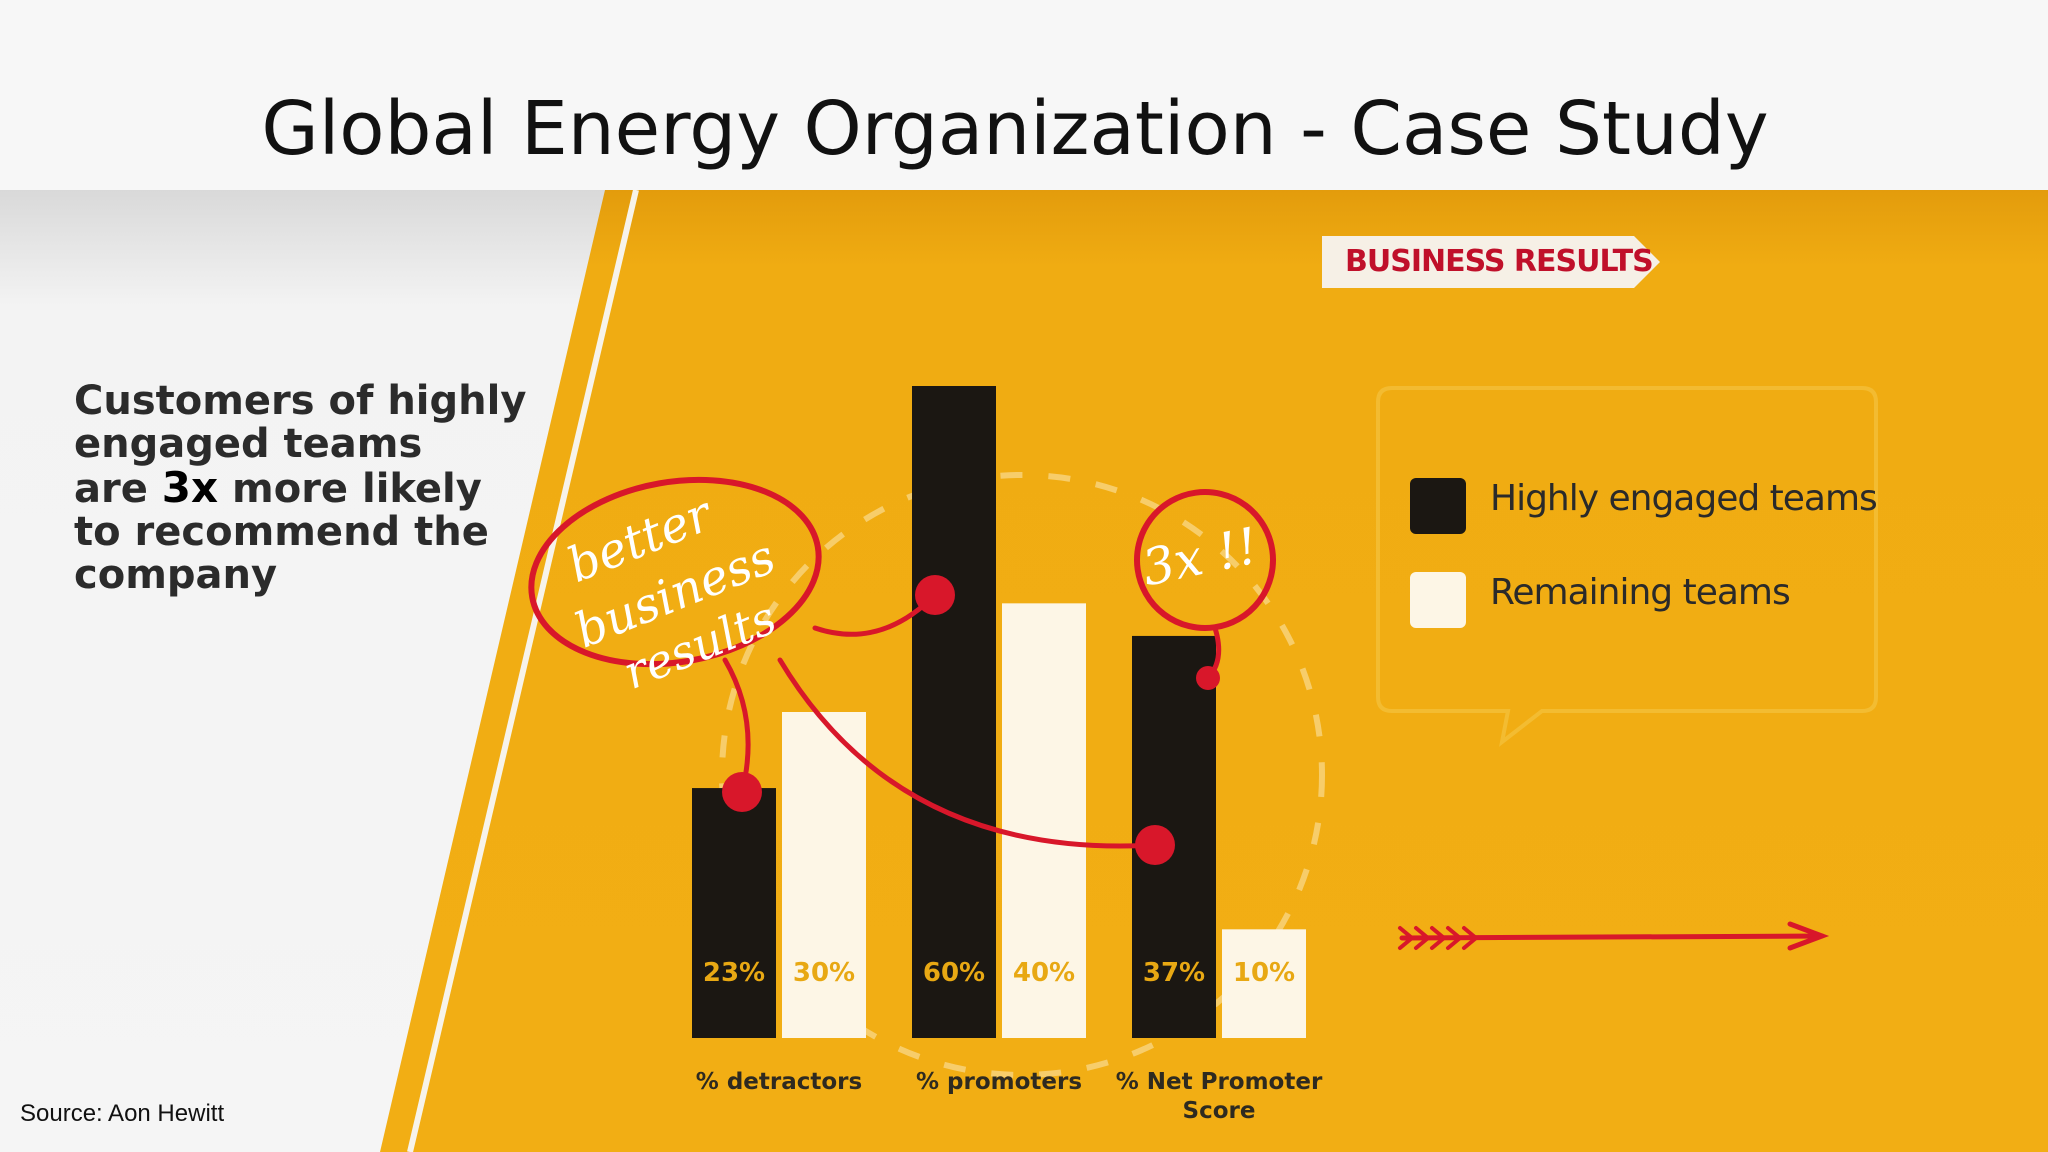 The width and height of the screenshot is (2048, 1152). What do you see at coordinates (122, 1113) in the screenshot?
I see `source-note: Source: Aon Hewitt` at bounding box center [122, 1113].